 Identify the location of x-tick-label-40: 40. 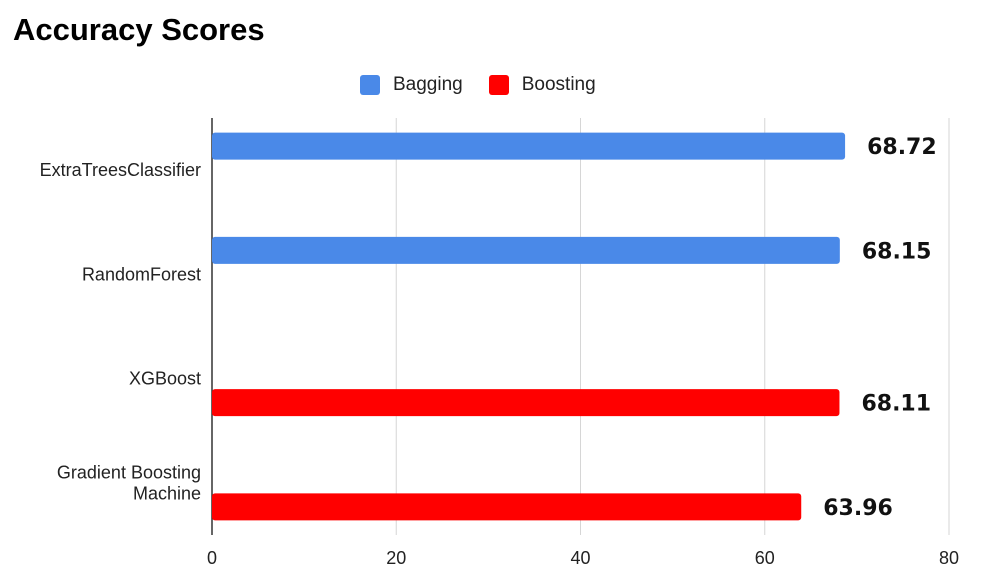
(580, 558).